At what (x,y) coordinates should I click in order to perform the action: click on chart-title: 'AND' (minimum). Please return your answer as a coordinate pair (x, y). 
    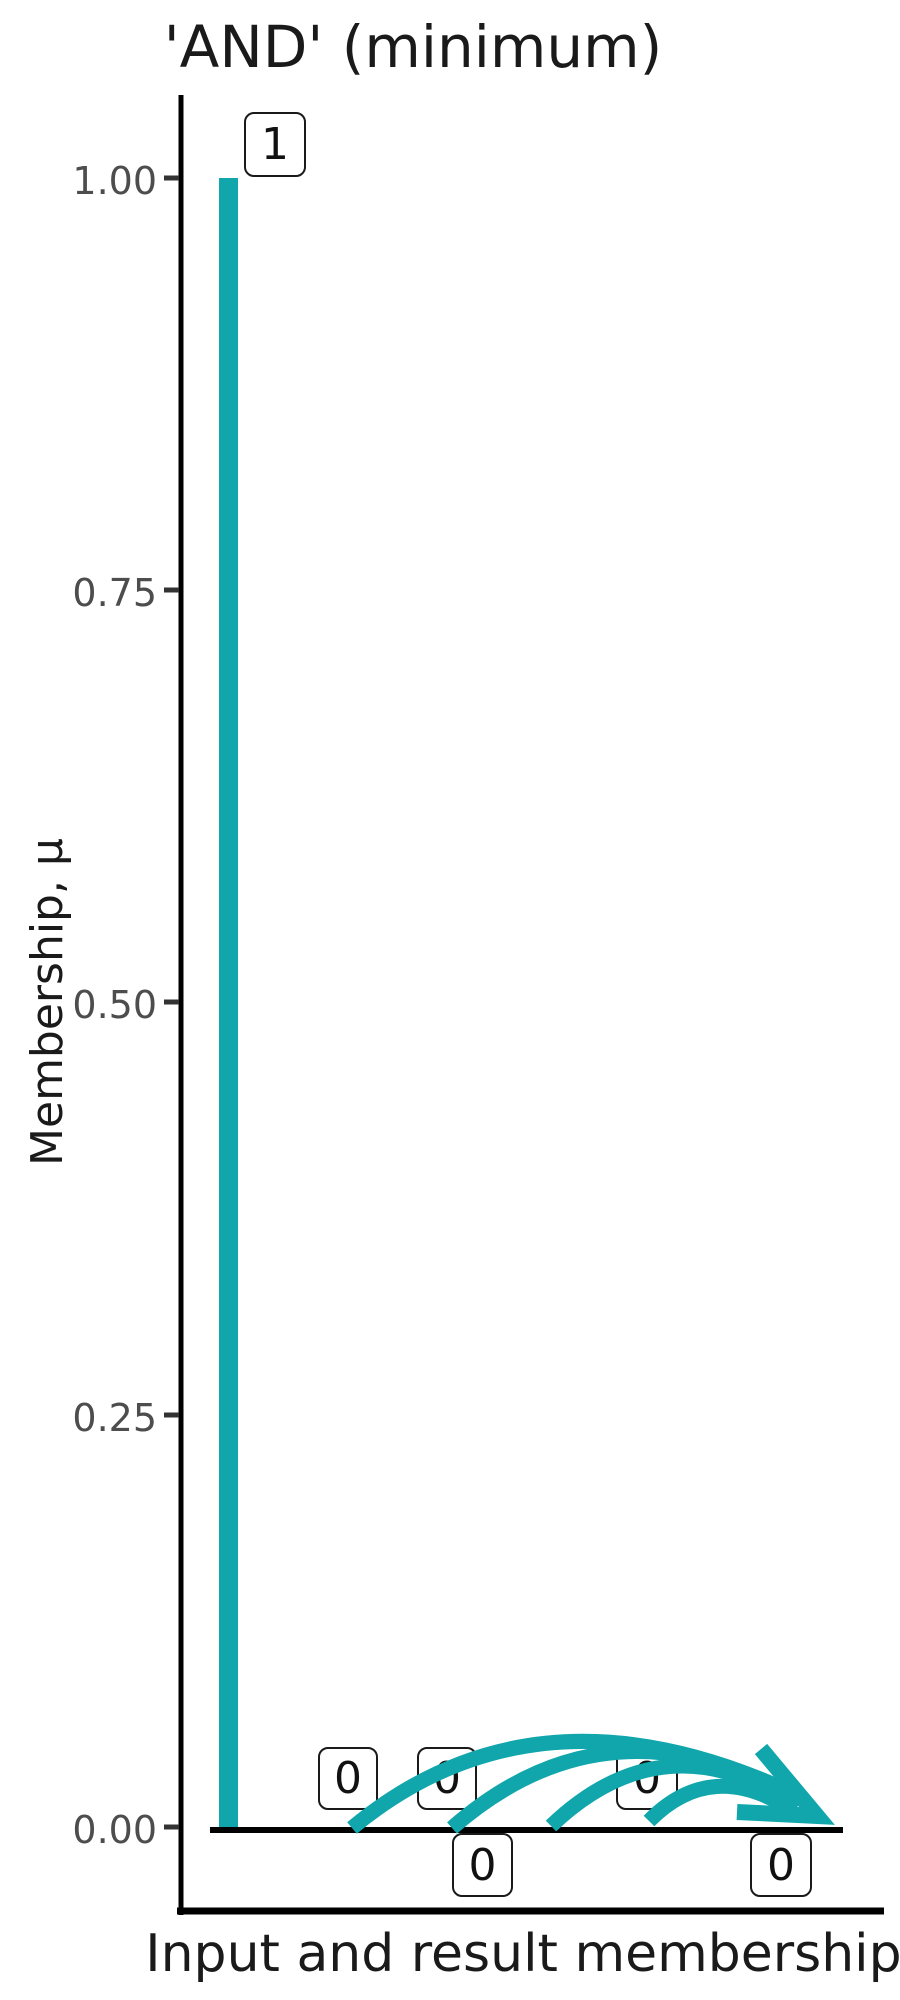
    Looking at the image, I should click on (413, 47).